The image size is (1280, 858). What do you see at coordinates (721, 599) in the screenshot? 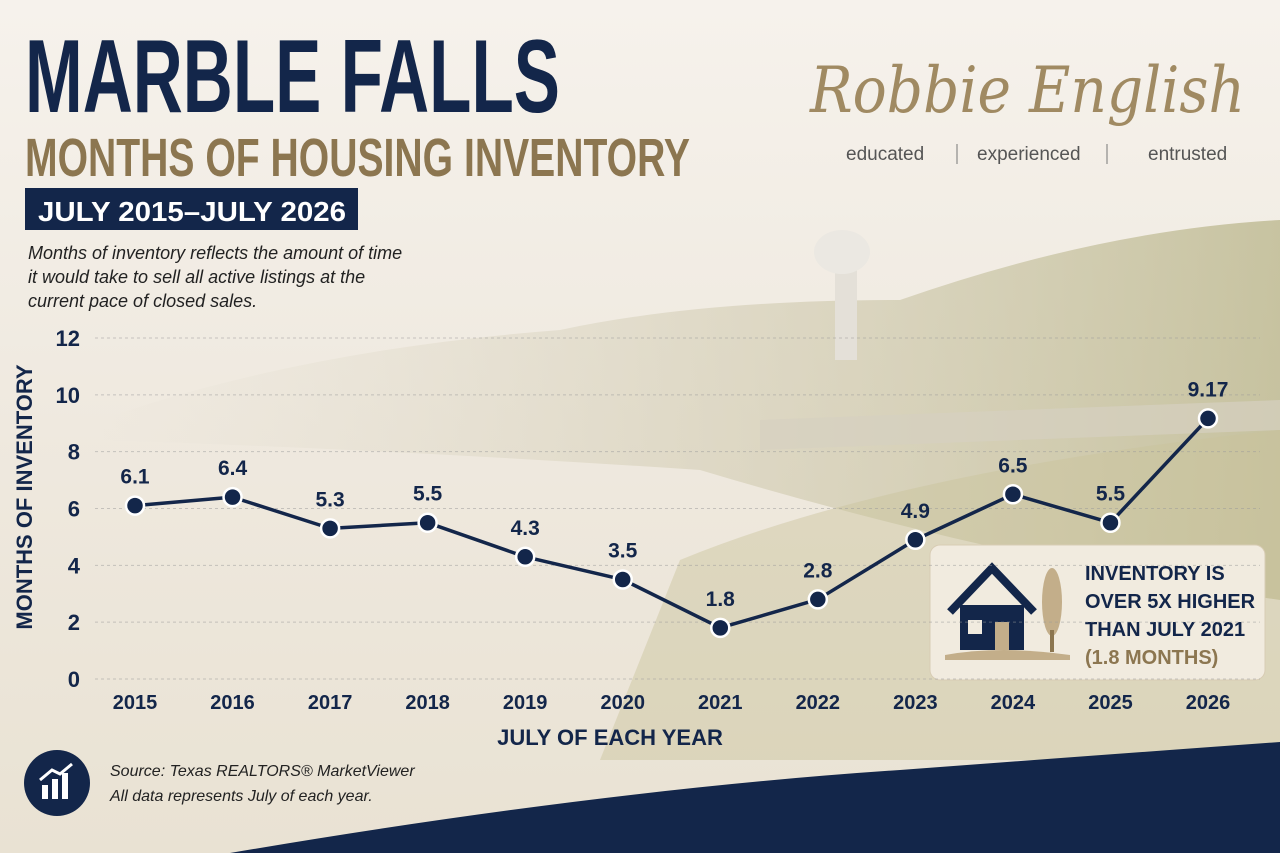
I see `data-label: 1.8` at bounding box center [721, 599].